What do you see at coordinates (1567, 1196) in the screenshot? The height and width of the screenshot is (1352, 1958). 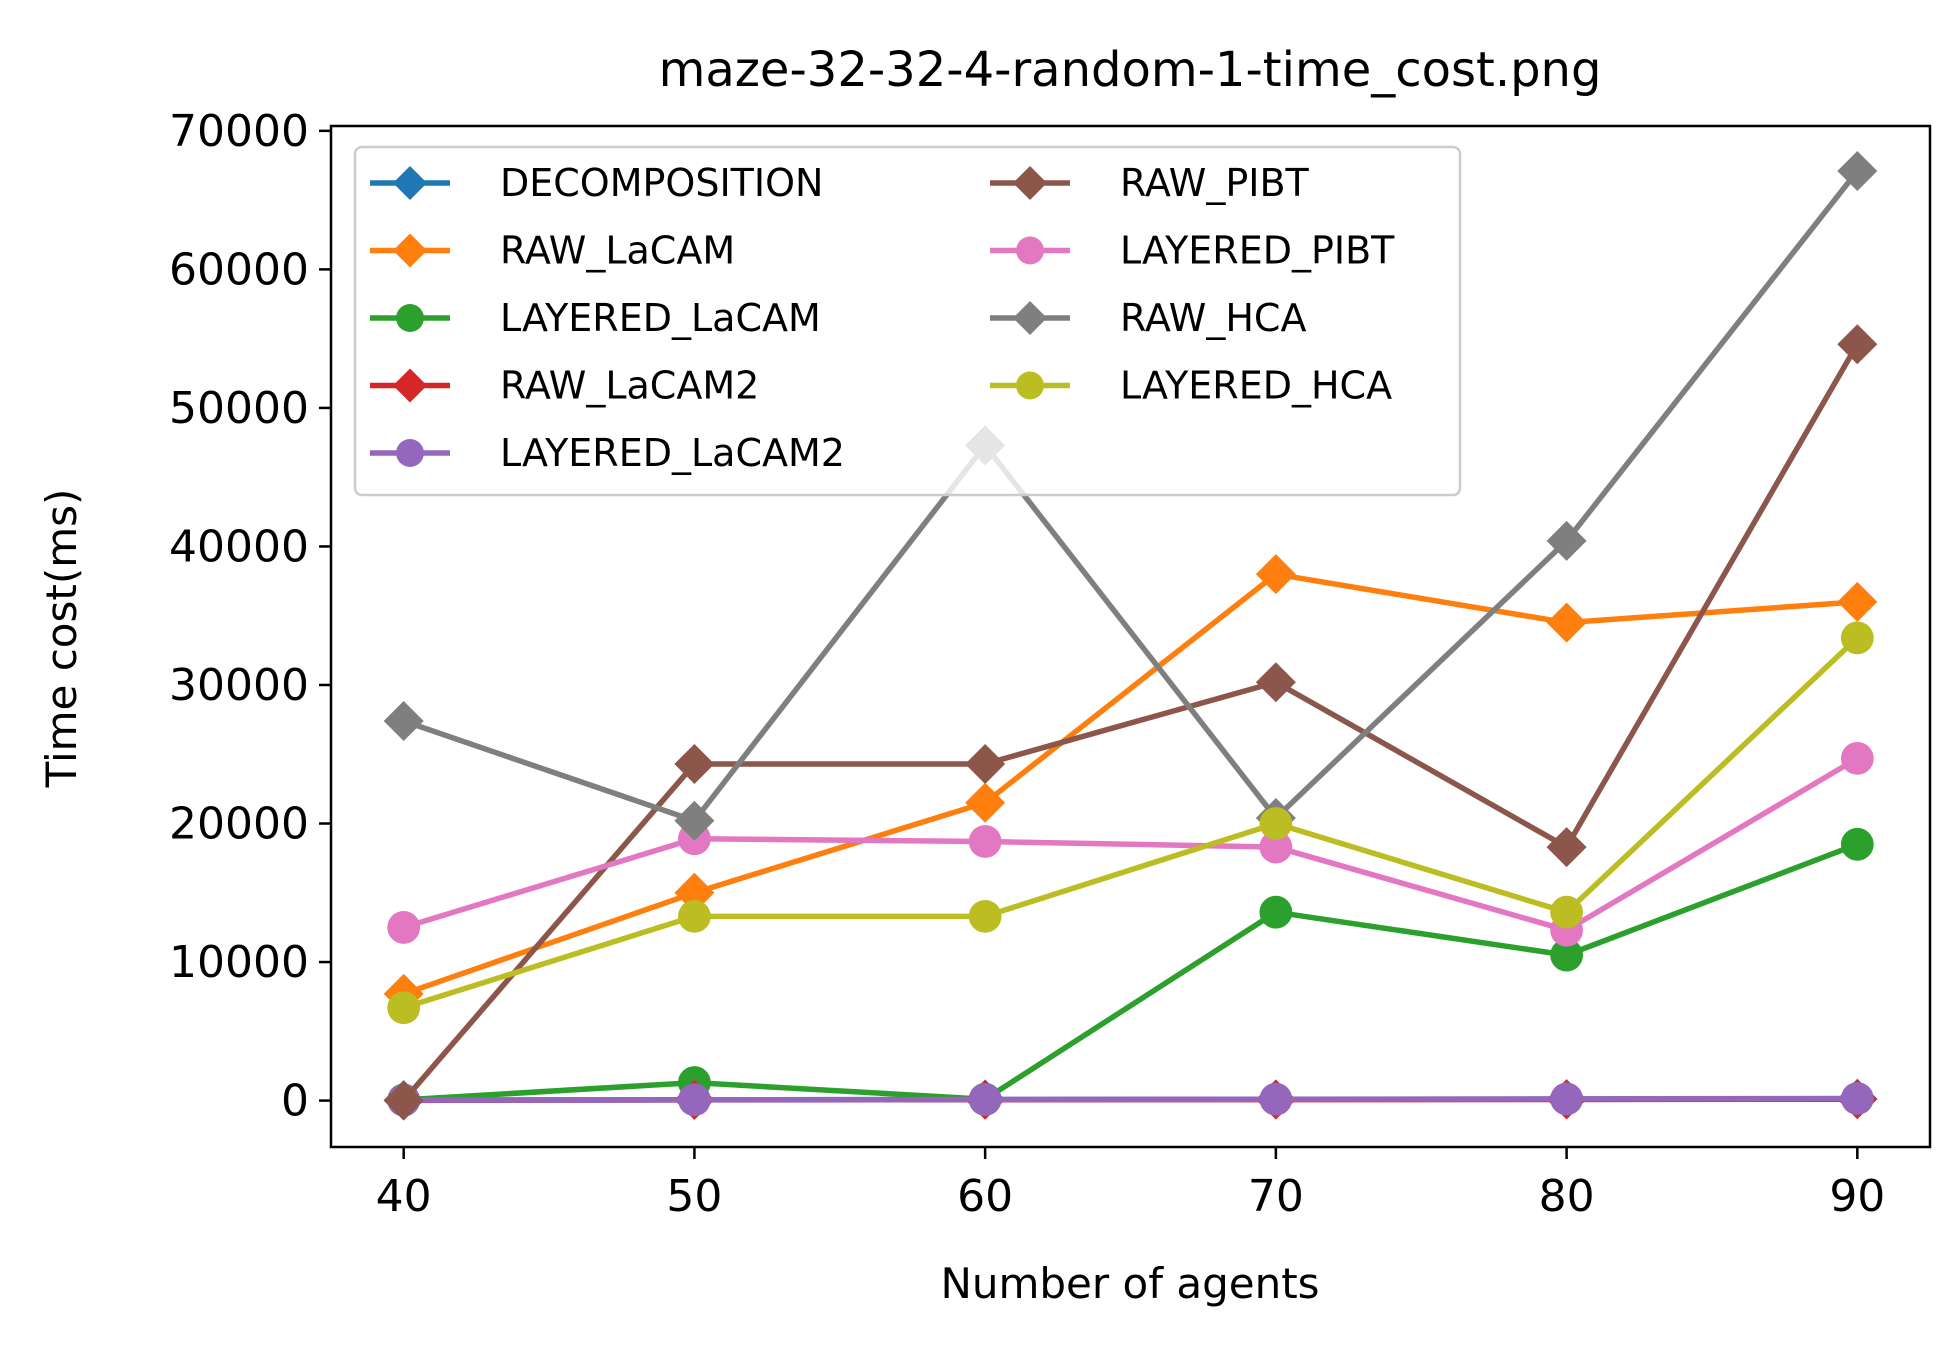 I see `x-tick-label: 80` at bounding box center [1567, 1196].